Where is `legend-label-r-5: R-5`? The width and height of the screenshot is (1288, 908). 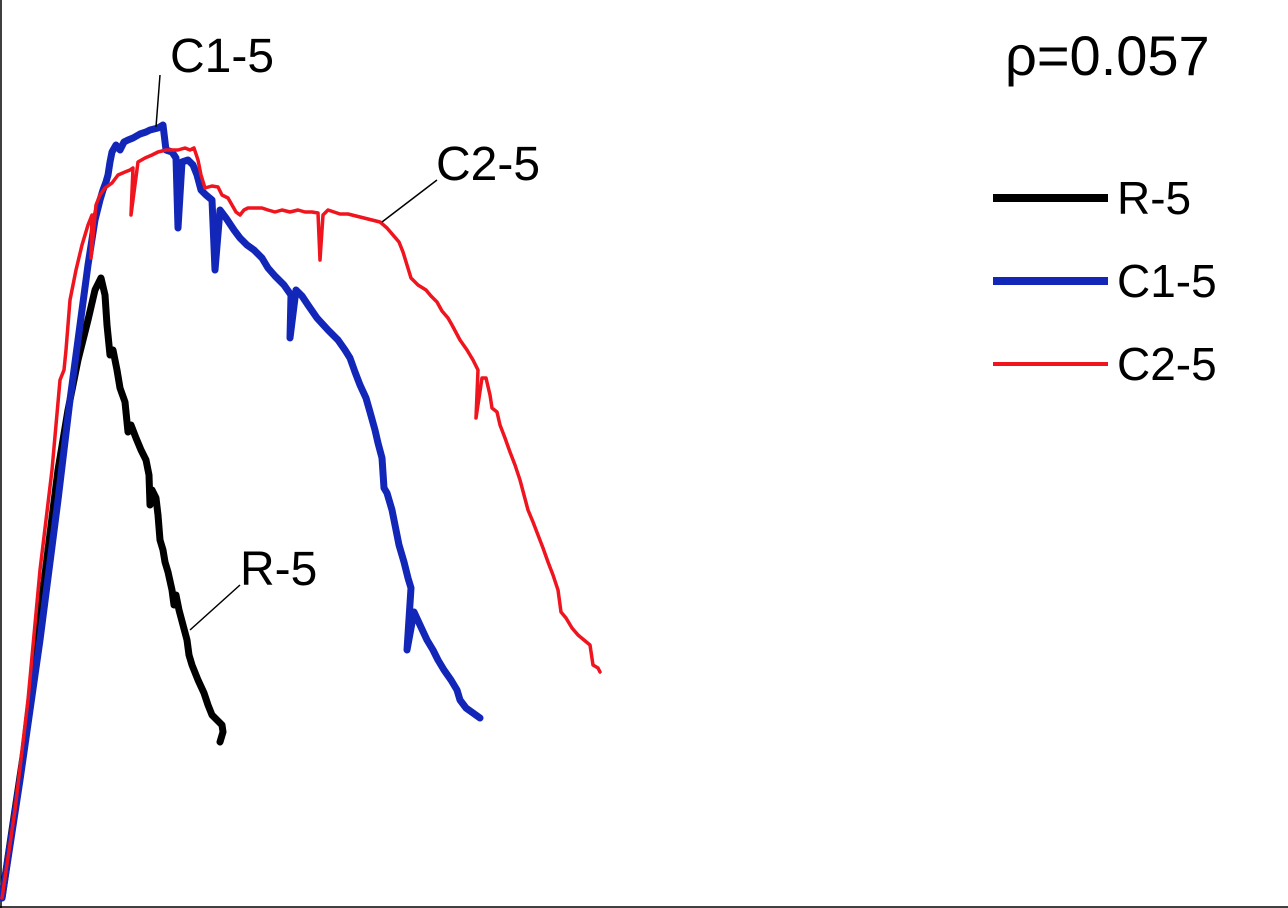
legend-label-r-5: R-5 is located at coordinates (1154, 198).